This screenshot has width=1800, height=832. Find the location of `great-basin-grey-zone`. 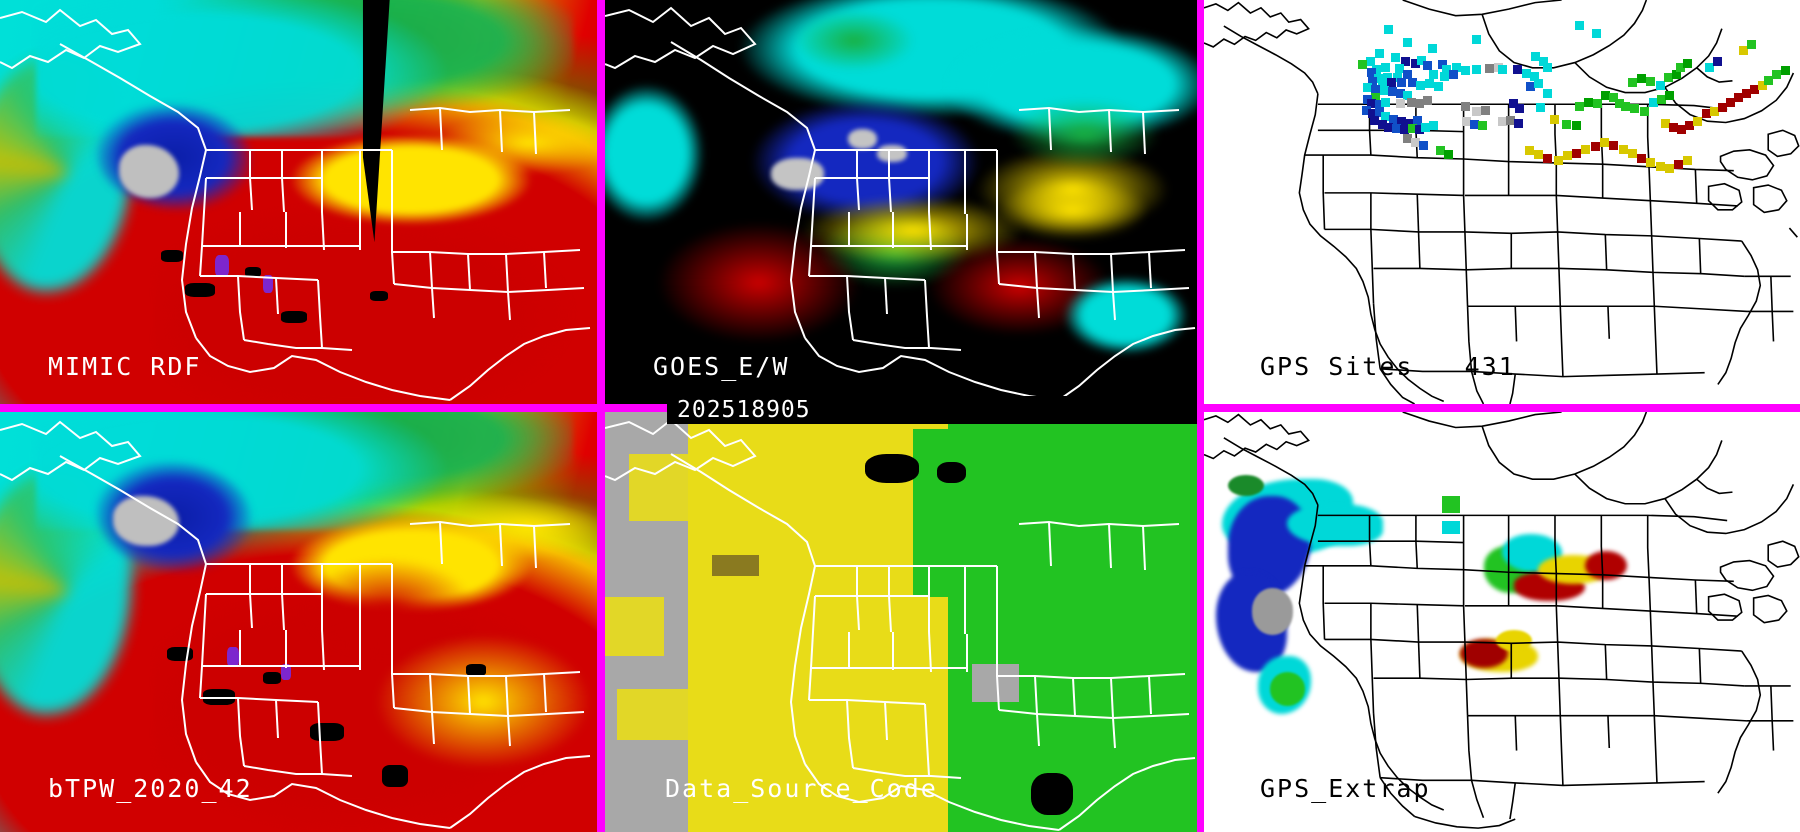

great-basin-grey-zone is located at coordinates (146, 521).